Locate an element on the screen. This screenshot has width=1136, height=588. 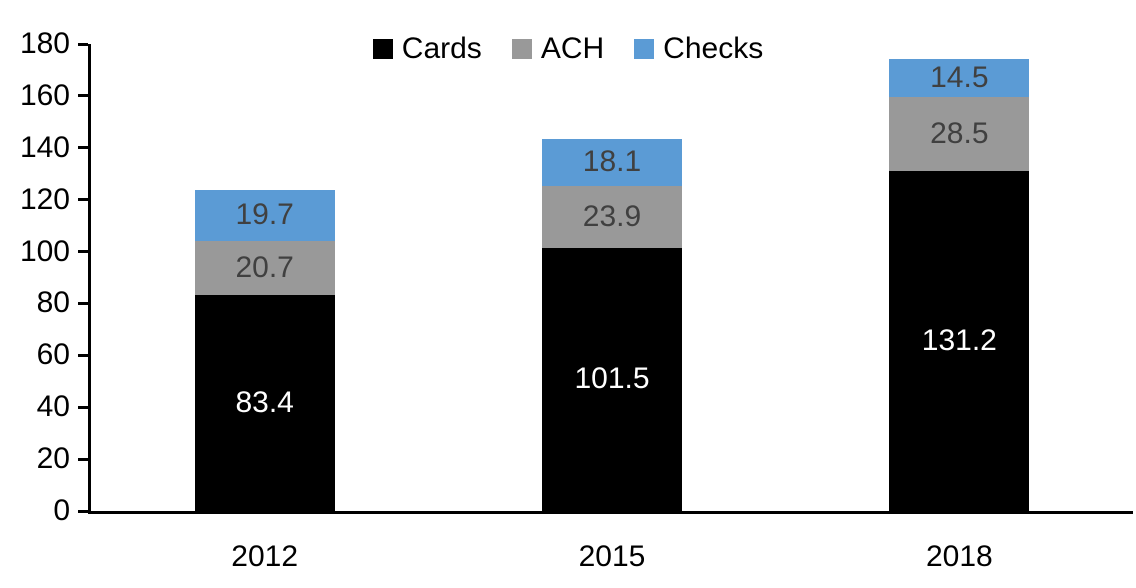
bar-segment-ach-2018: 28.5 is located at coordinates (959, 133).